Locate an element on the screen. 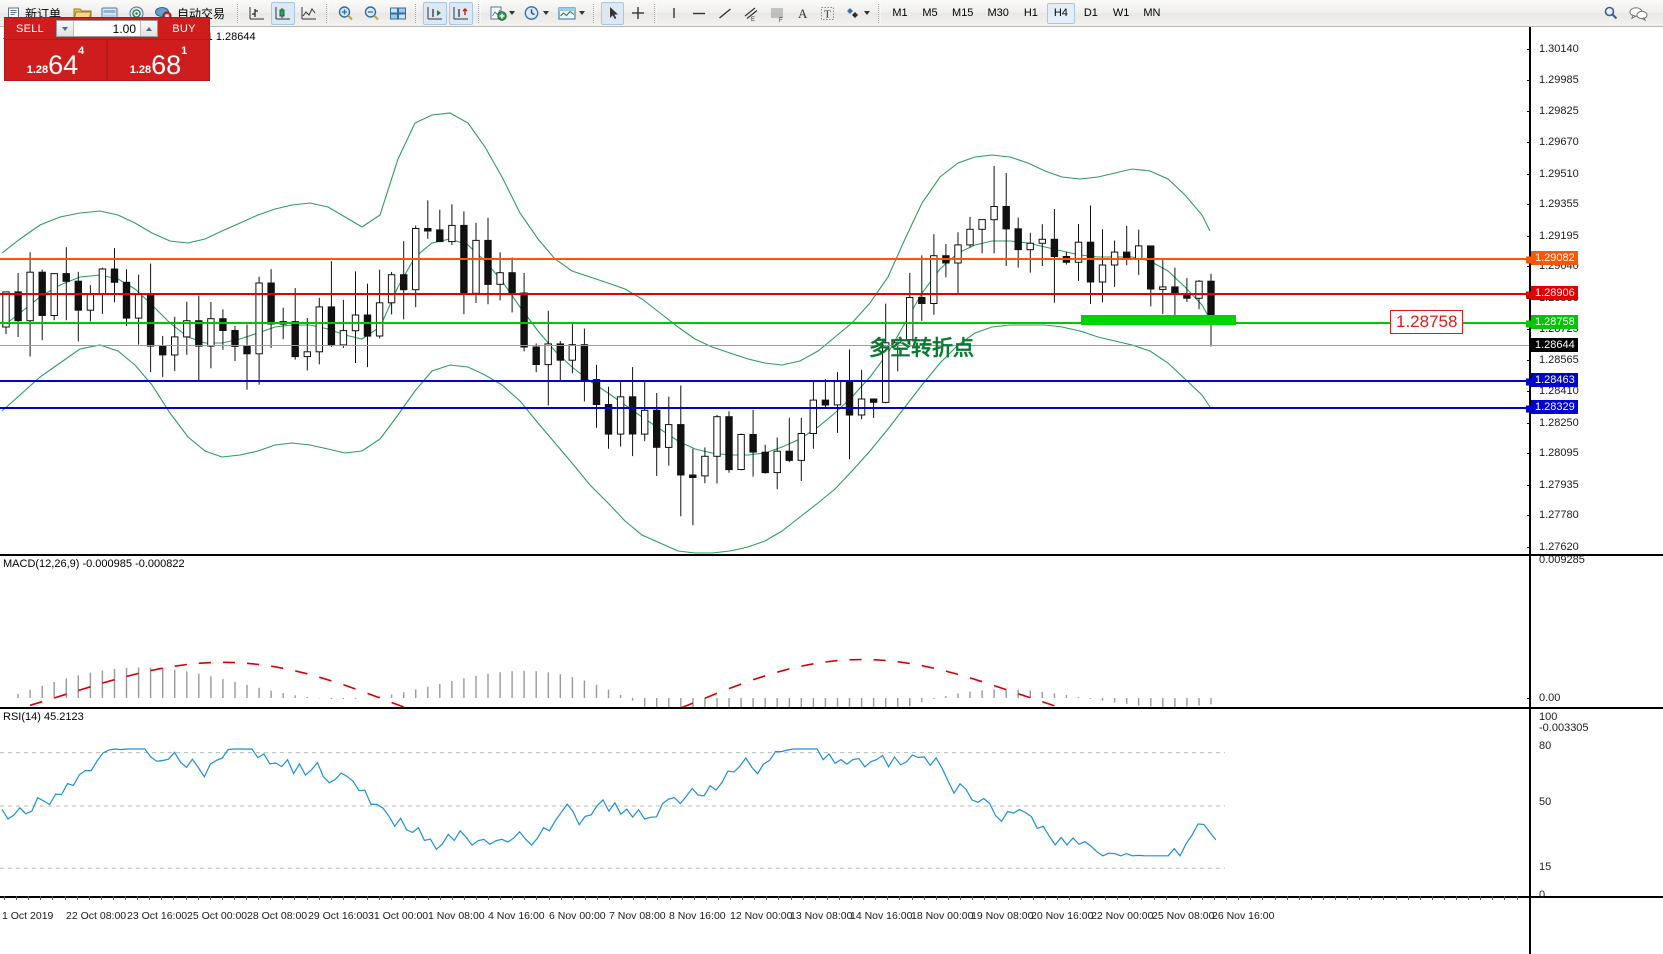 This screenshot has width=1663, height=954. buy-label: BUY is located at coordinates (184, 28).